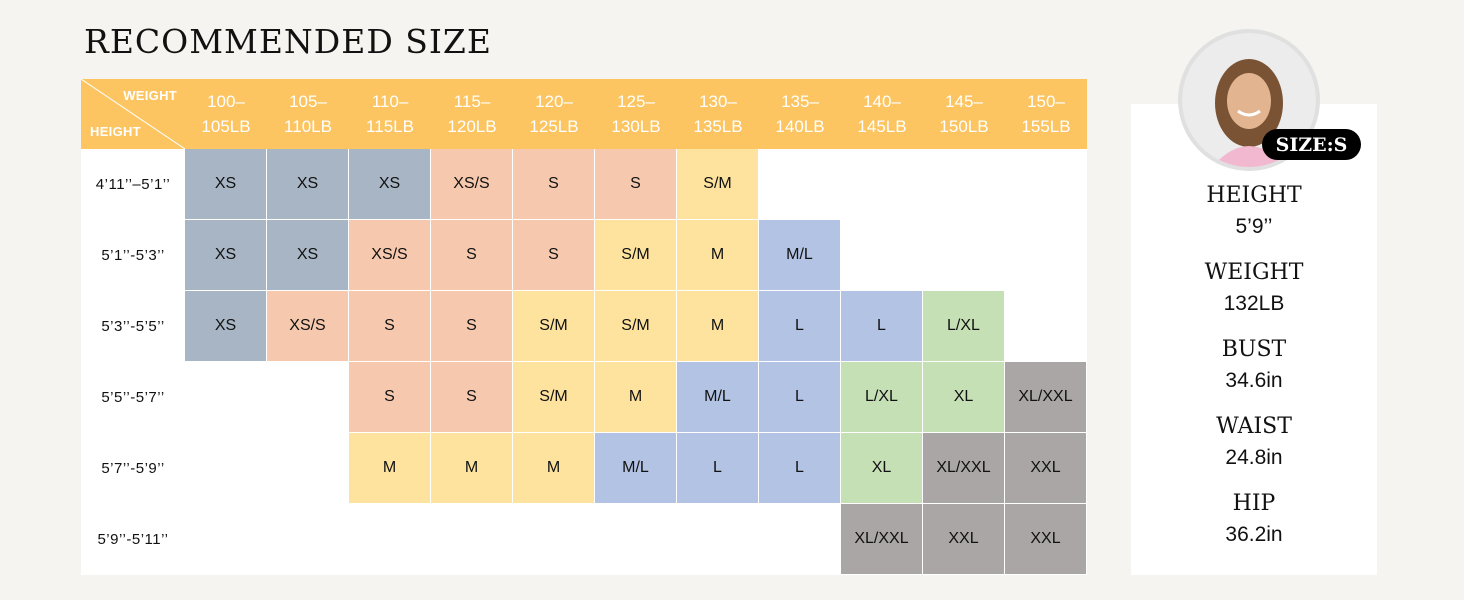  I want to click on weight-range-text: 140–, so click(882, 101).